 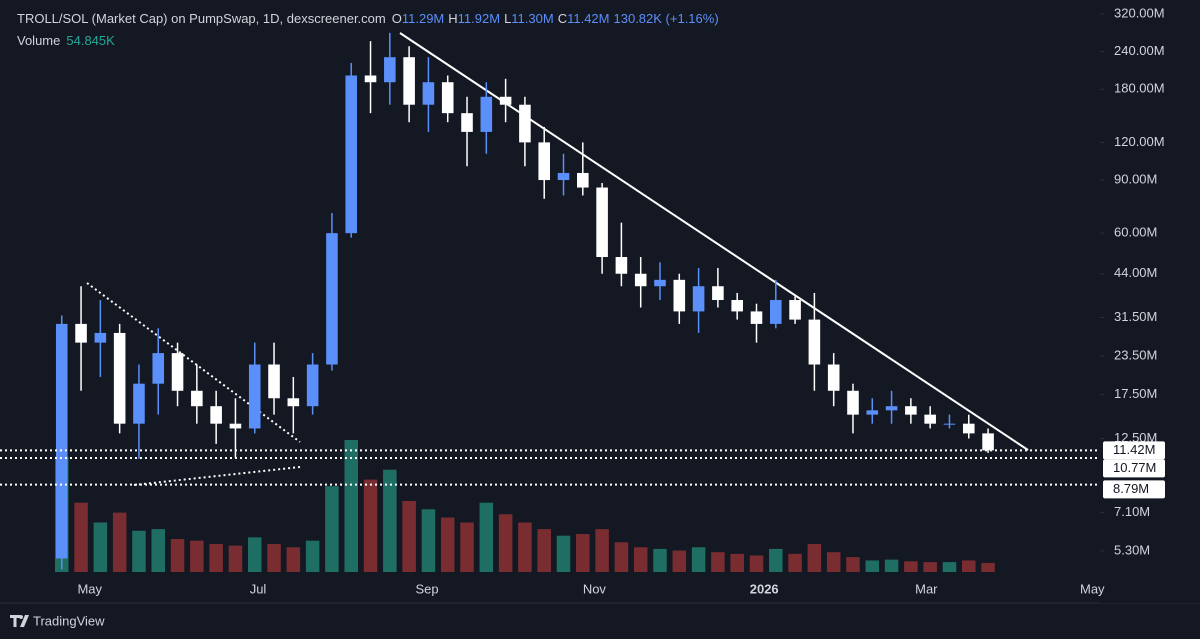 I want to click on x-tick-label: Mar, so click(x=926, y=588).